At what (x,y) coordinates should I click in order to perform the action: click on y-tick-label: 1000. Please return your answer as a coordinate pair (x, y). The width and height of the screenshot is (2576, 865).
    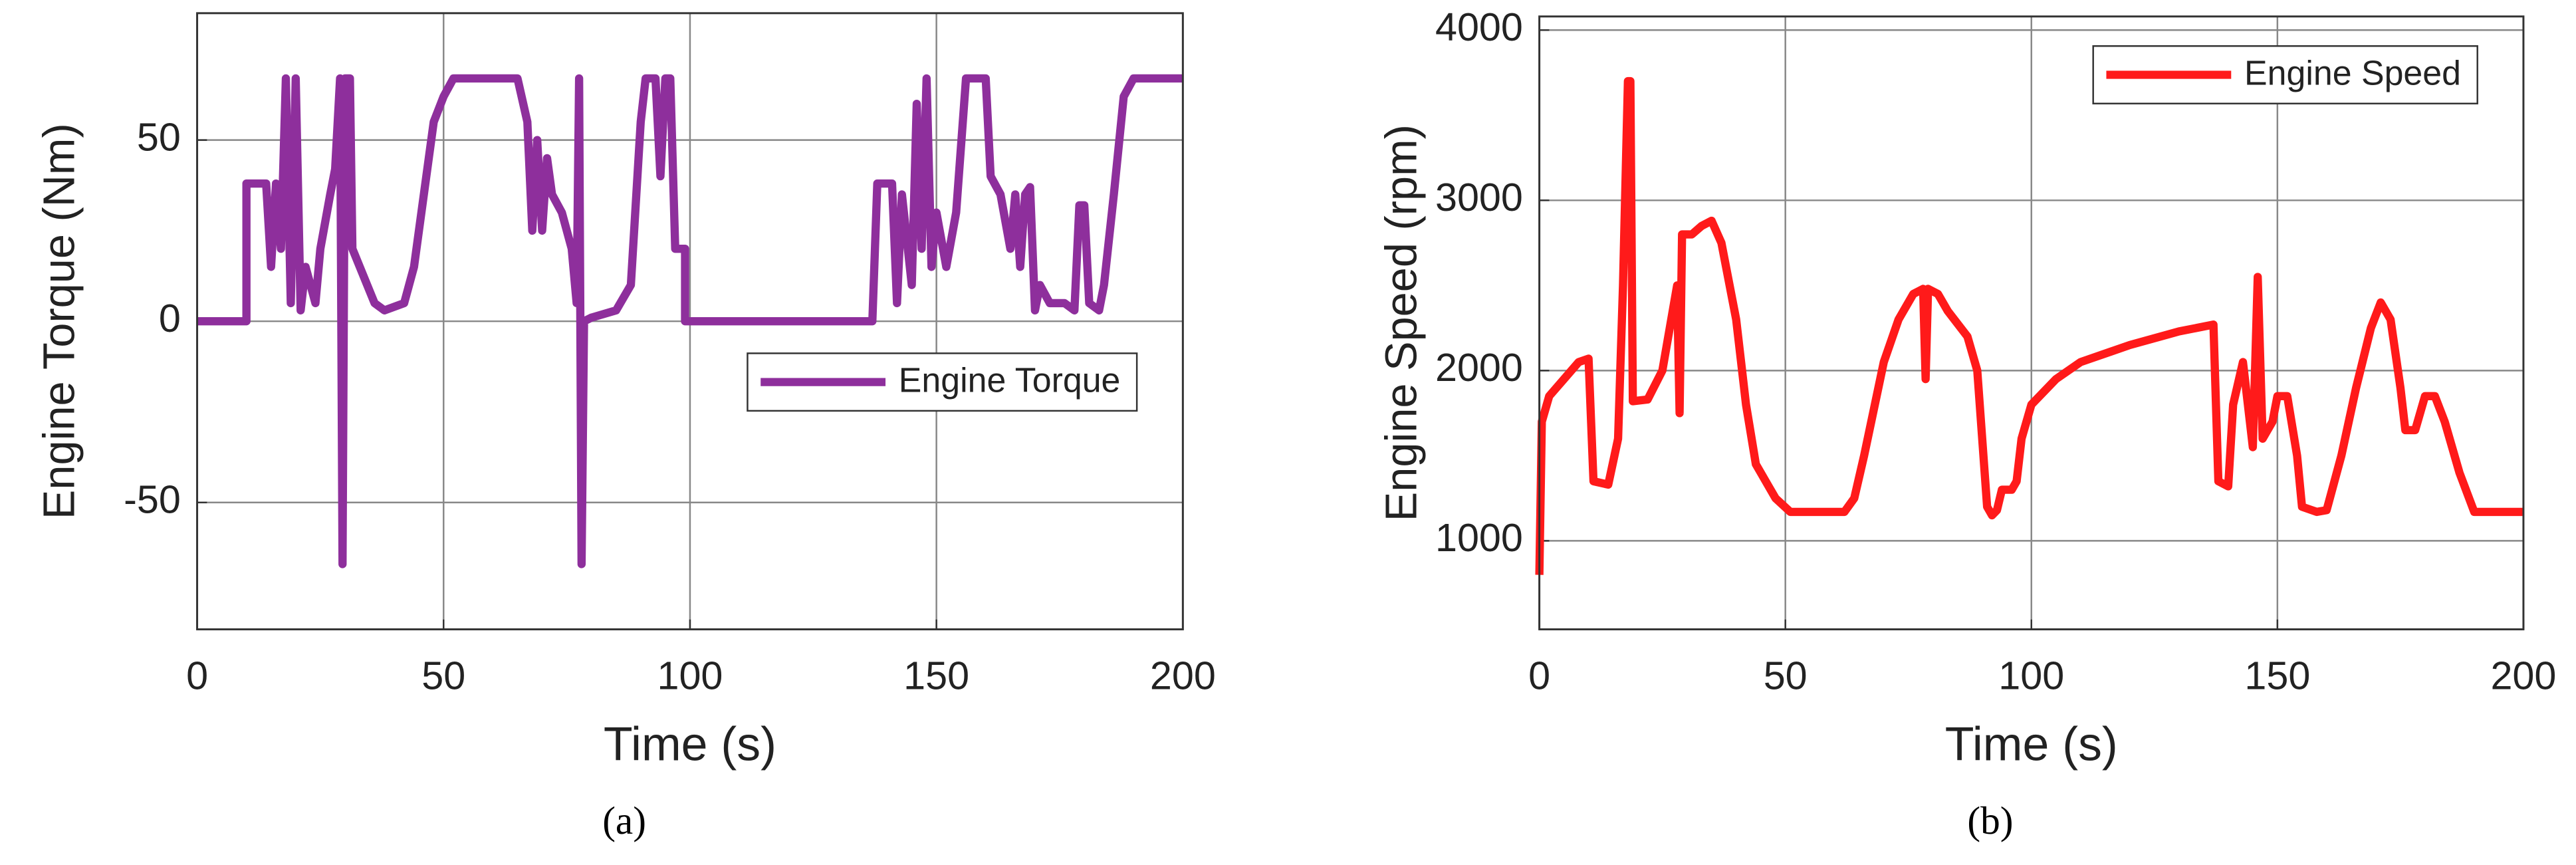
    Looking at the image, I should click on (1479, 537).